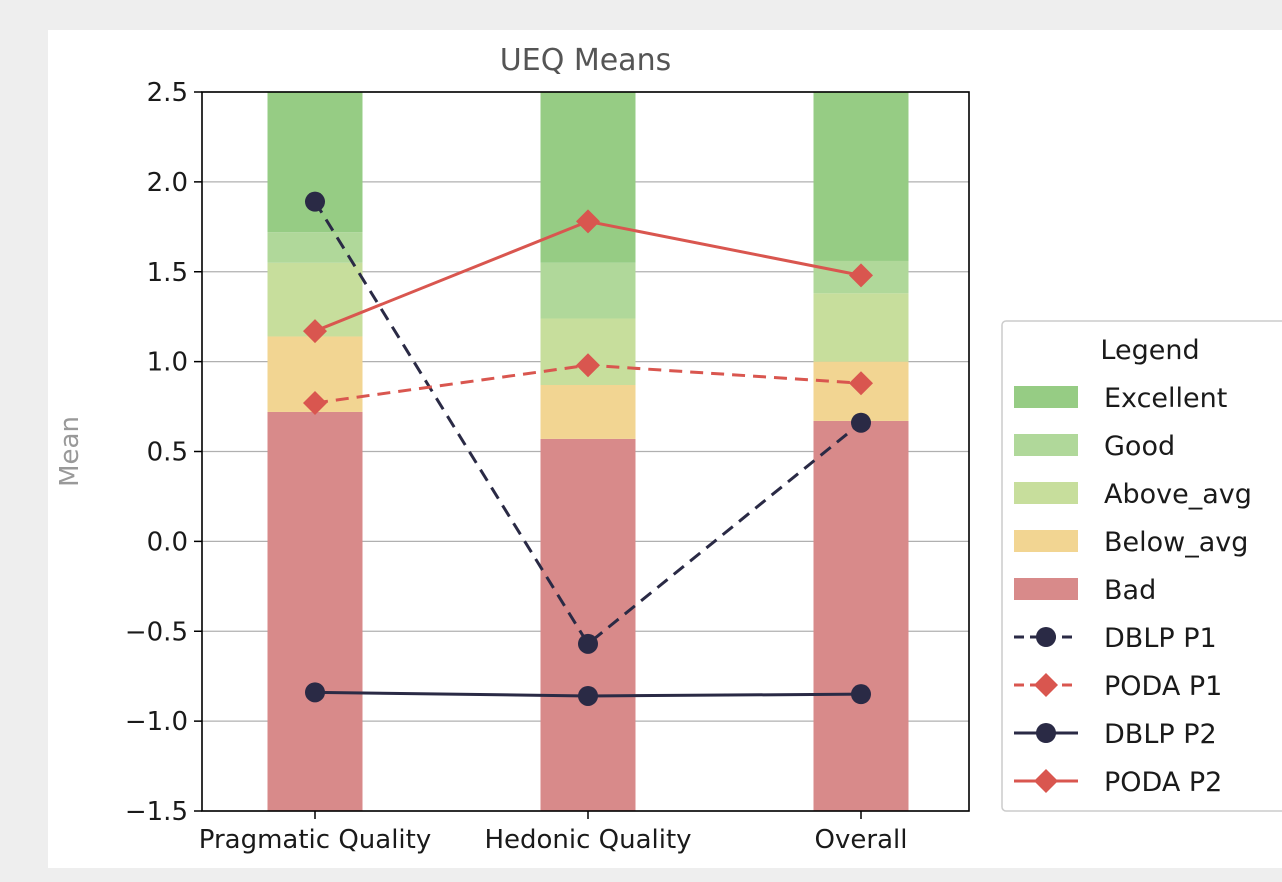 The height and width of the screenshot is (882, 1282). I want to click on x-tick-label: Overall, so click(861, 840).